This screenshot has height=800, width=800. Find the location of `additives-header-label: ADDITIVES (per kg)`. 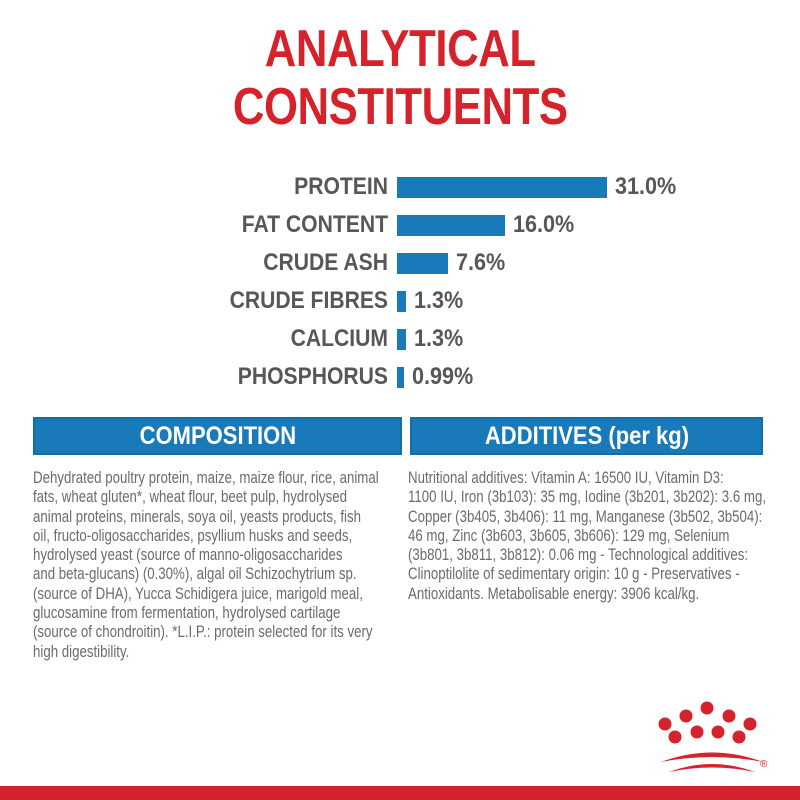

additives-header-label: ADDITIVES (per kg) is located at coordinates (586, 435).